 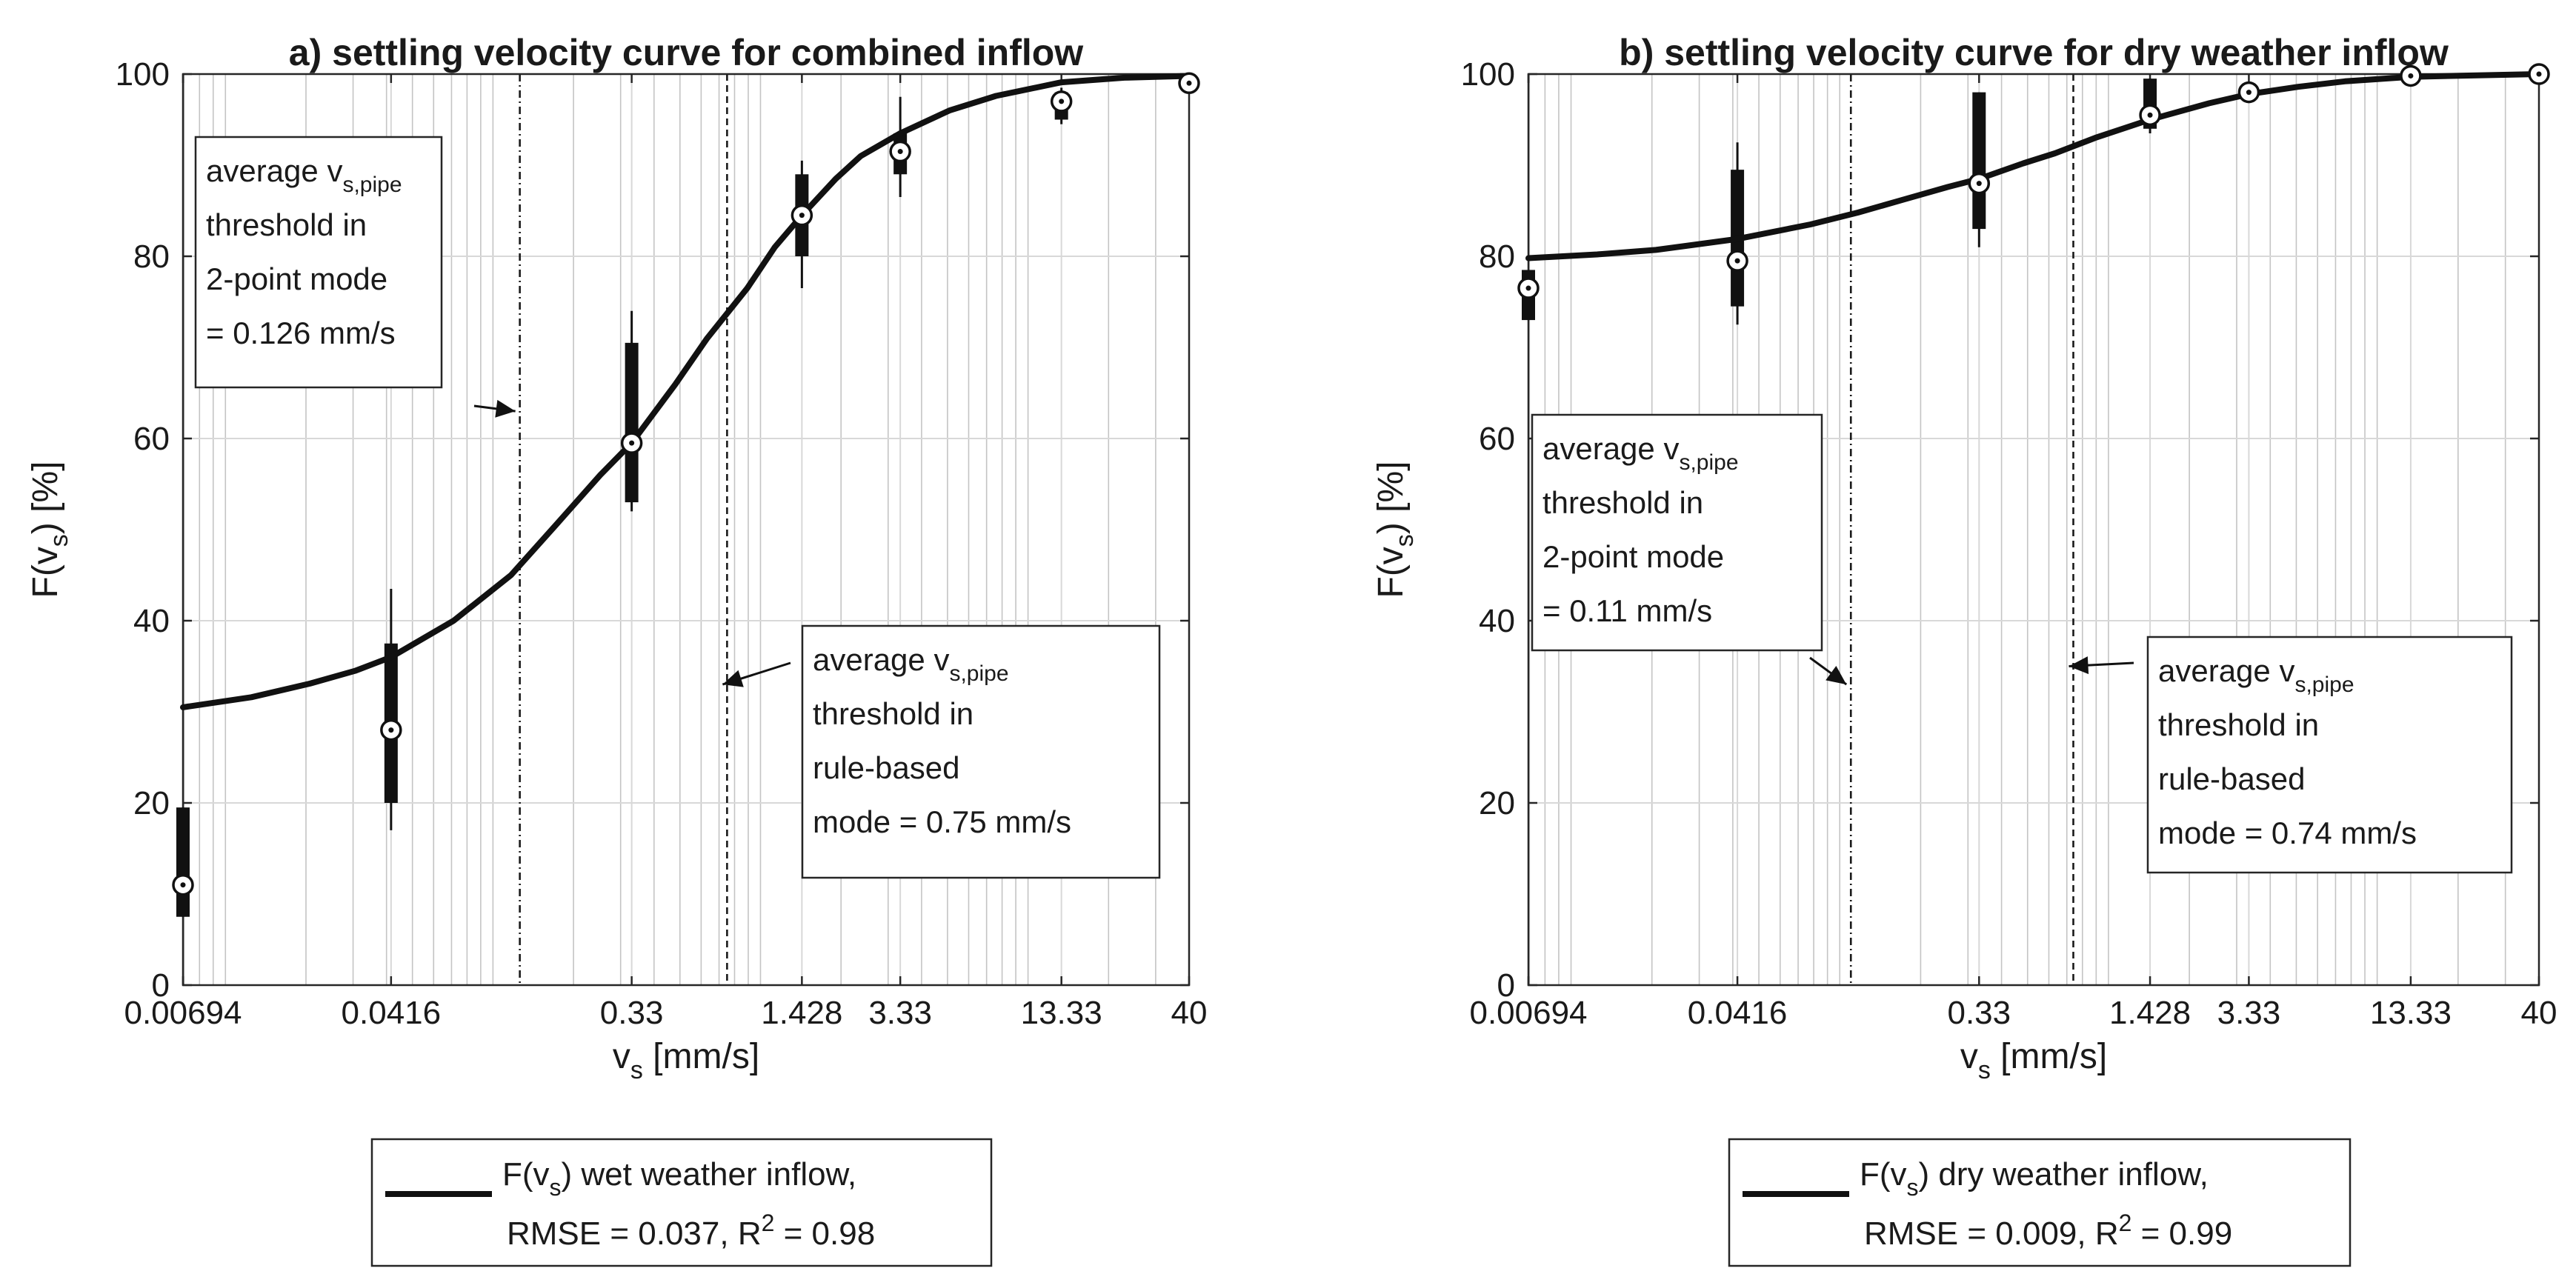 What do you see at coordinates (1506, 985) in the screenshot?
I see `y-tick-label-b: 0` at bounding box center [1506, 985].